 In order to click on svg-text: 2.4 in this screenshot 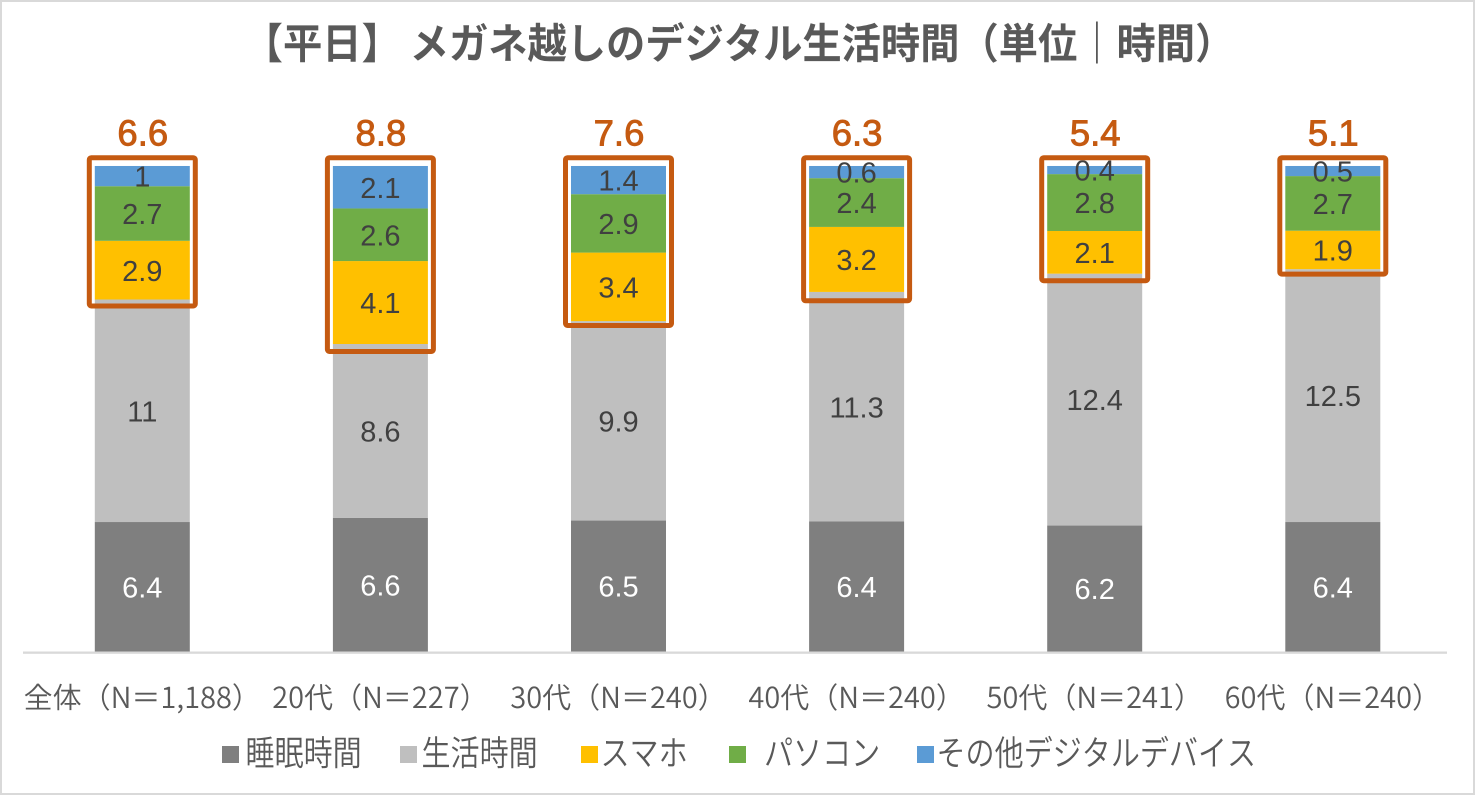, I will do `click(856, 204)`.